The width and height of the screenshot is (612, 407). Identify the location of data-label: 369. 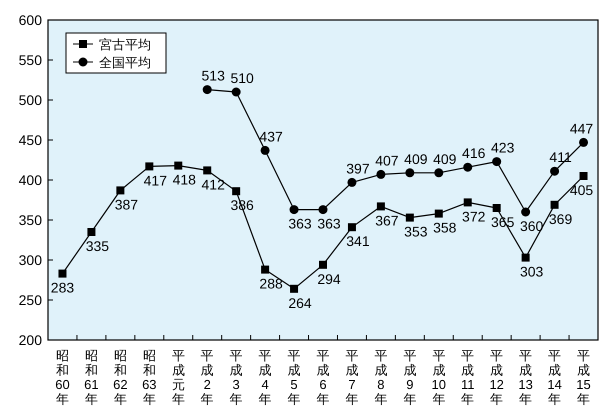
(560, 218).